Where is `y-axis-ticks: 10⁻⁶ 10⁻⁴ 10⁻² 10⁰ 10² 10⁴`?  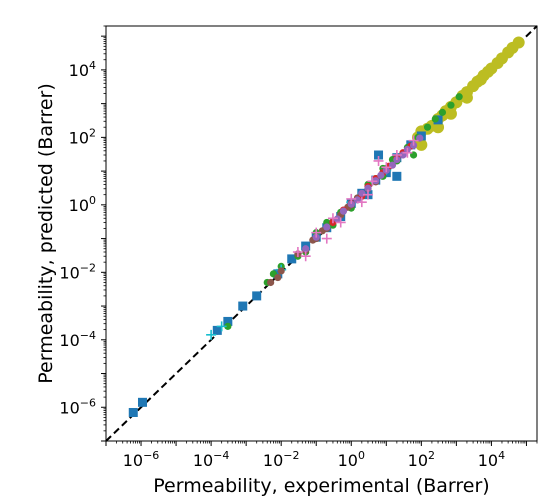 y-axis-ticks: 10⁻⁶ 10⁻⁴ 10⁻² 10⁰ 10² 10⁴ is located at coordinates (82, 233).